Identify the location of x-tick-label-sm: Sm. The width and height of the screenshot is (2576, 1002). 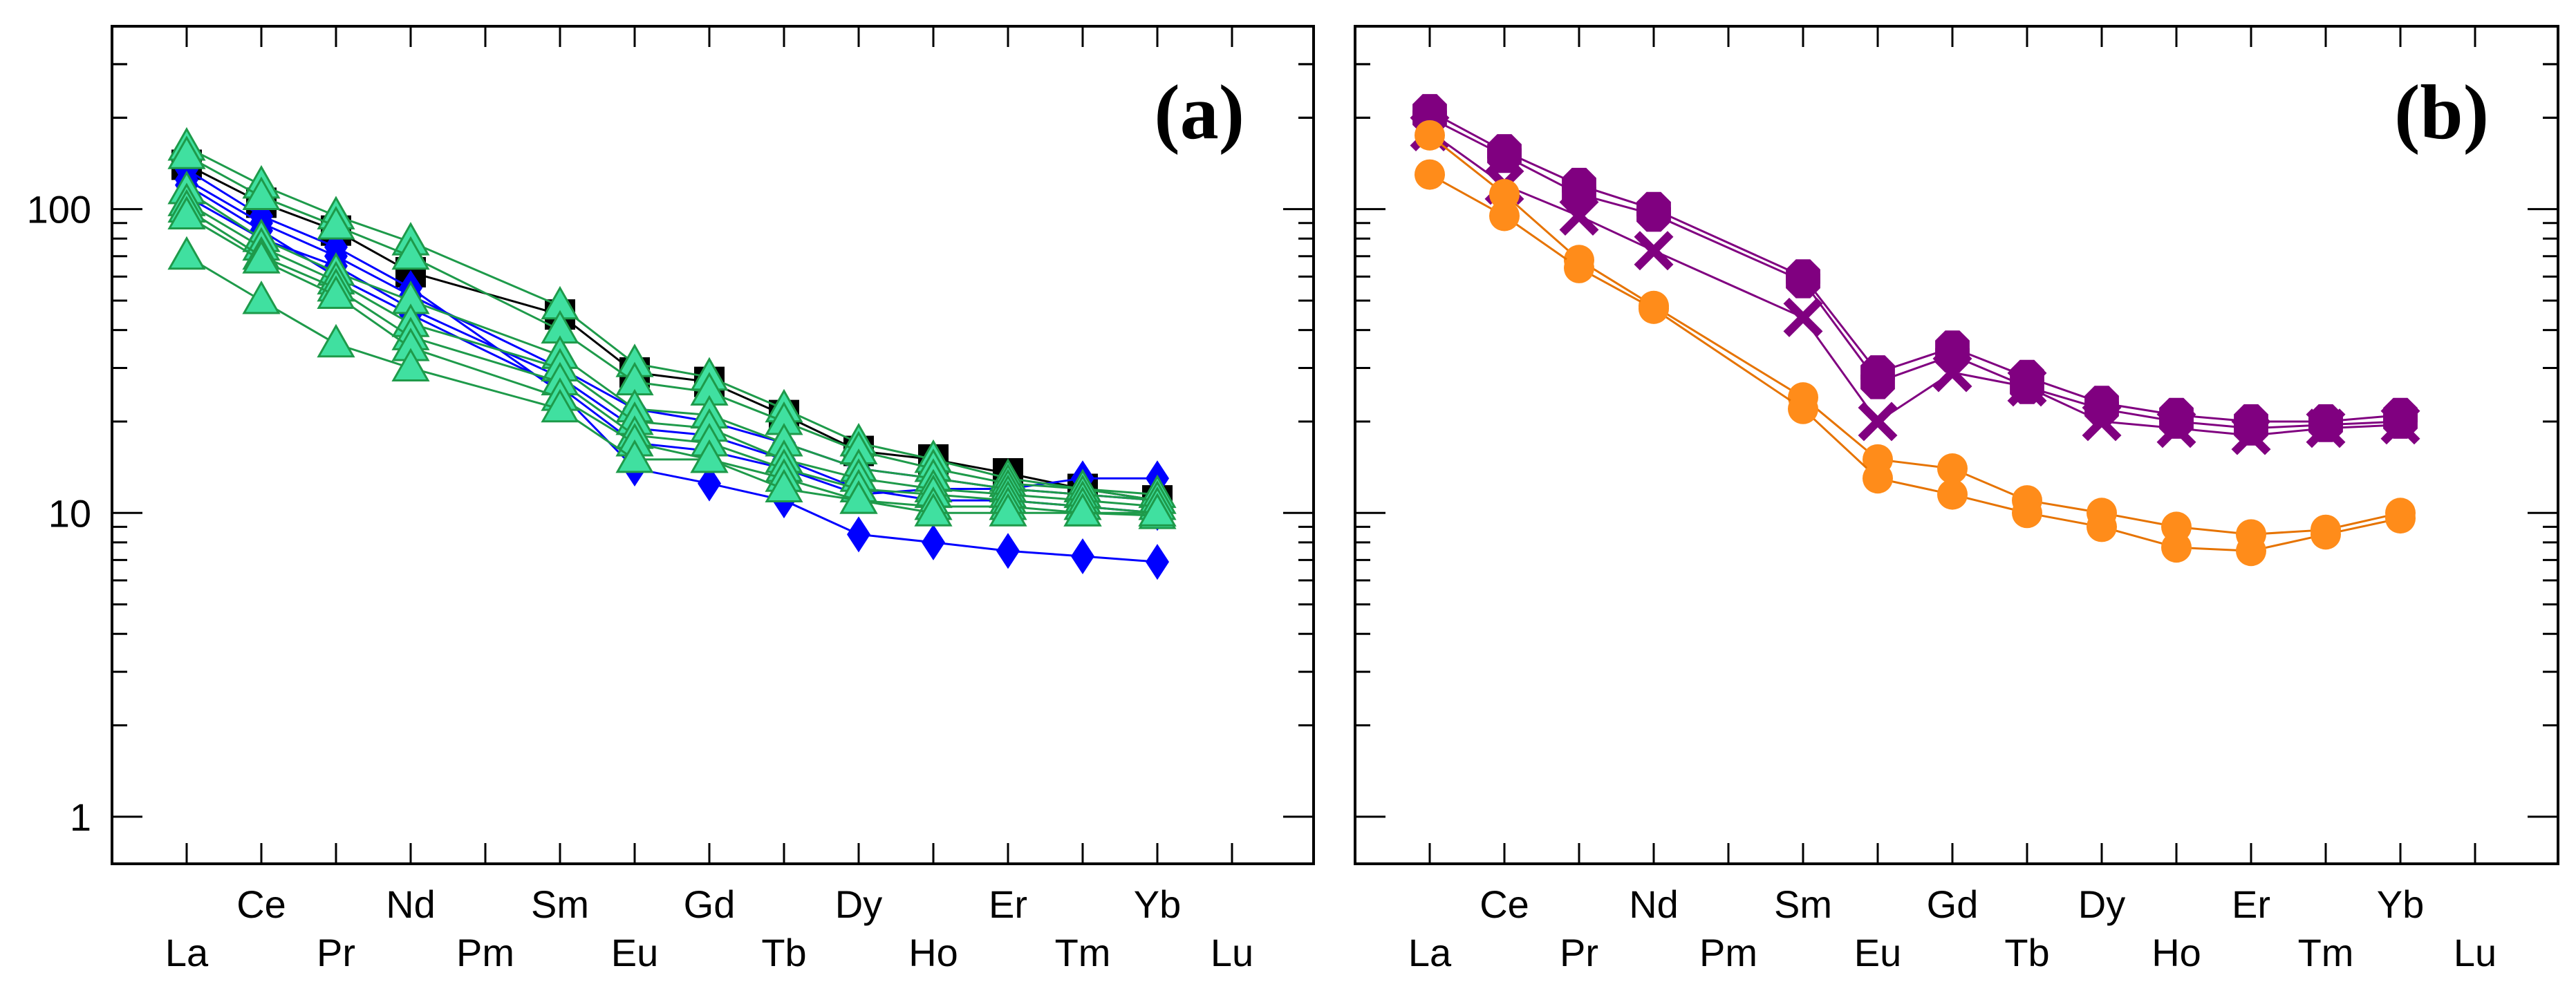
(1803, 904).